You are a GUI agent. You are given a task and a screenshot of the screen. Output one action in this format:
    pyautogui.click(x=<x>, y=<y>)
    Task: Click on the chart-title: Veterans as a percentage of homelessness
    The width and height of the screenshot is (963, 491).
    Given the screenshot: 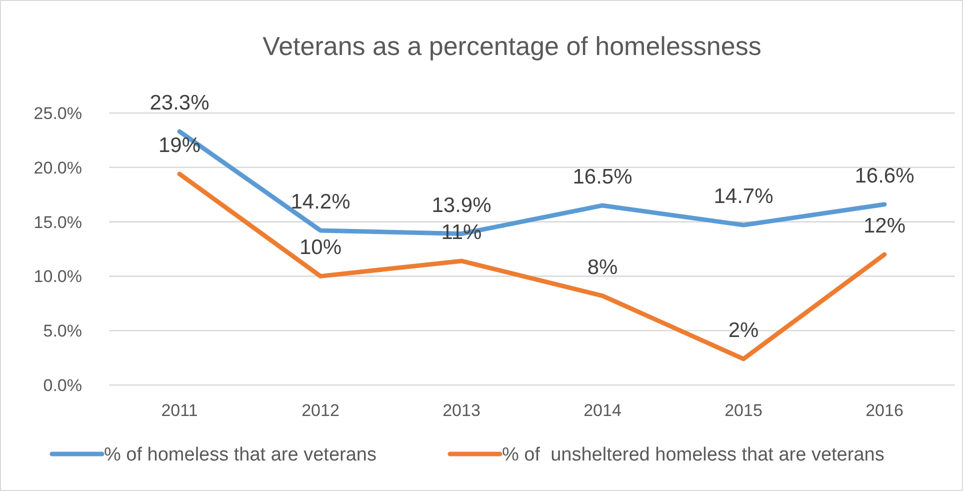 What is the action you would take?
    pyautogui.click(x=512, y=46)
    